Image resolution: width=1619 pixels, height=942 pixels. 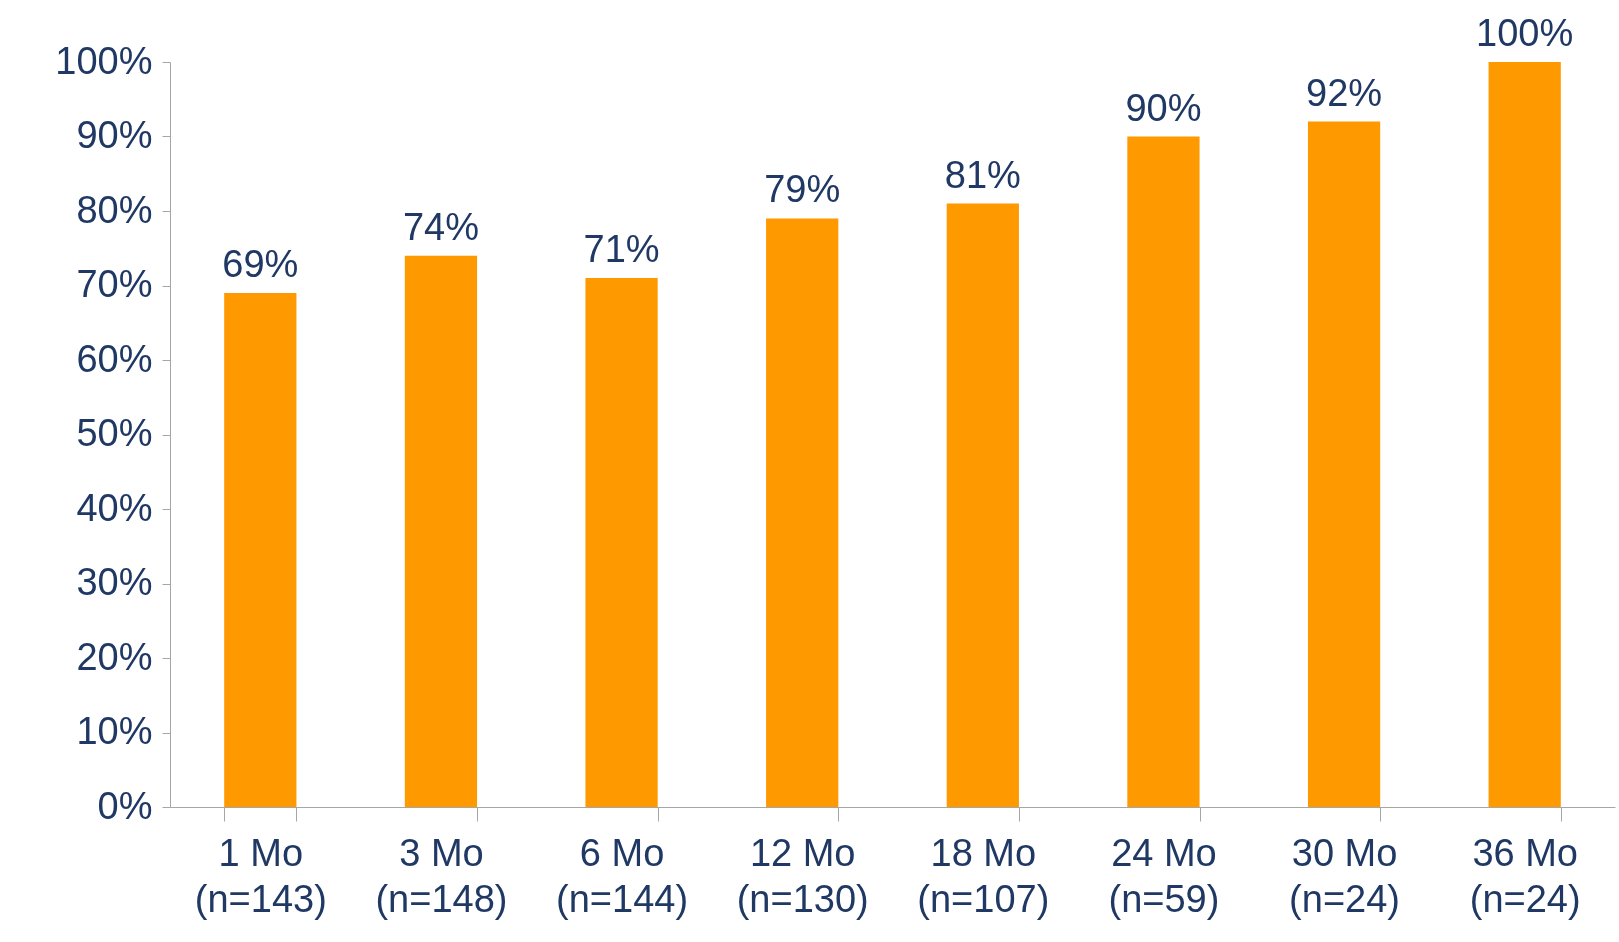 I want to click on y-tick-label: 10%, so click(x=114, y=731).